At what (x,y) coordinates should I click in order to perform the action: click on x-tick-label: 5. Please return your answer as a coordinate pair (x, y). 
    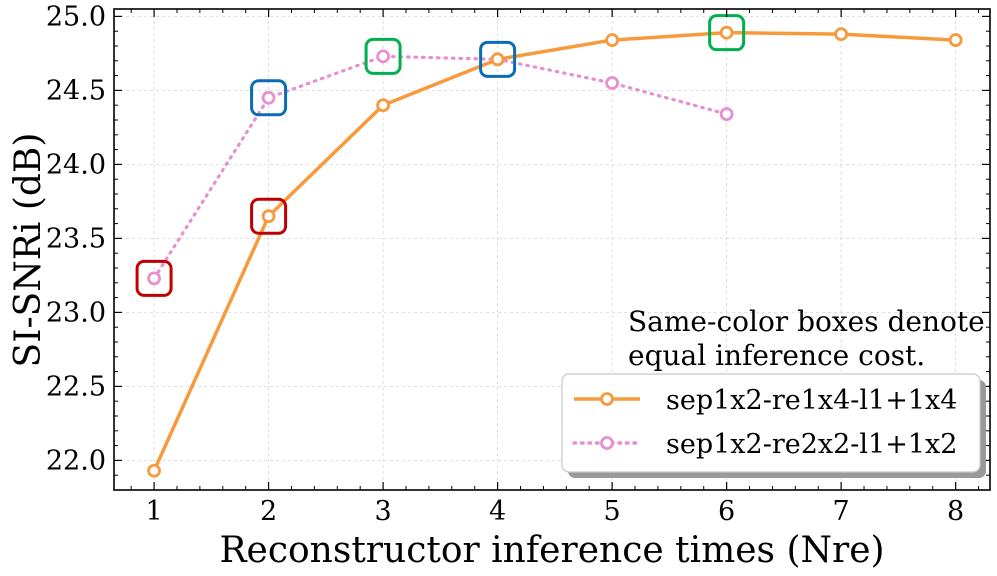
    Looking at the image, I should click on (612, 511).